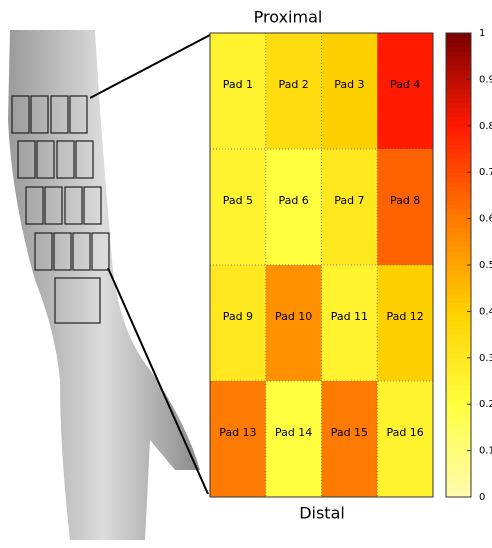  What do you see at coordinates (322, 513) in the screenshot?
I see `bottom-label: Distal` at bounding box center [322, 513].